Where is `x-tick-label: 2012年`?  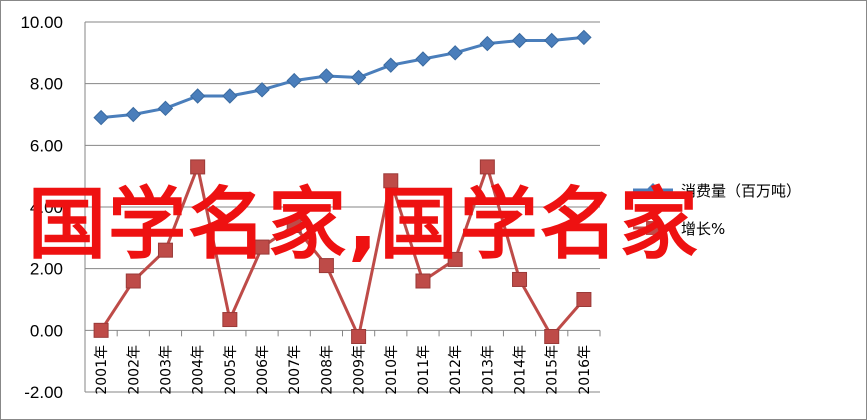
x-tick-label: 2012年 is located at coordinates (456, 370).